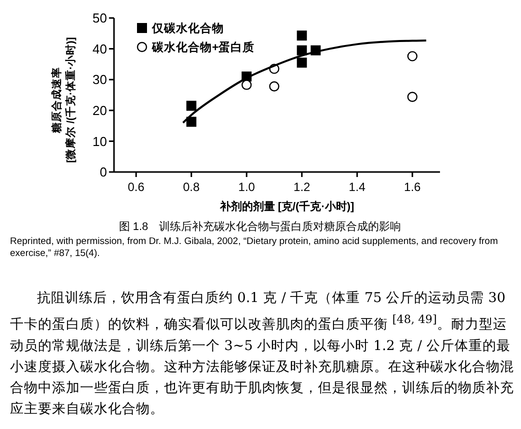 This screenshot has width=521, height=429. What do you see at coordinates (254, 248) in the screenshot?
I see `text: Reprinted, with permission, from Dr. M.J. Gibala, 2002, “Dietary protein, amino acid supplements, and recovery from exercise,” #87, 15(4).` at bounding box center [254, 248].